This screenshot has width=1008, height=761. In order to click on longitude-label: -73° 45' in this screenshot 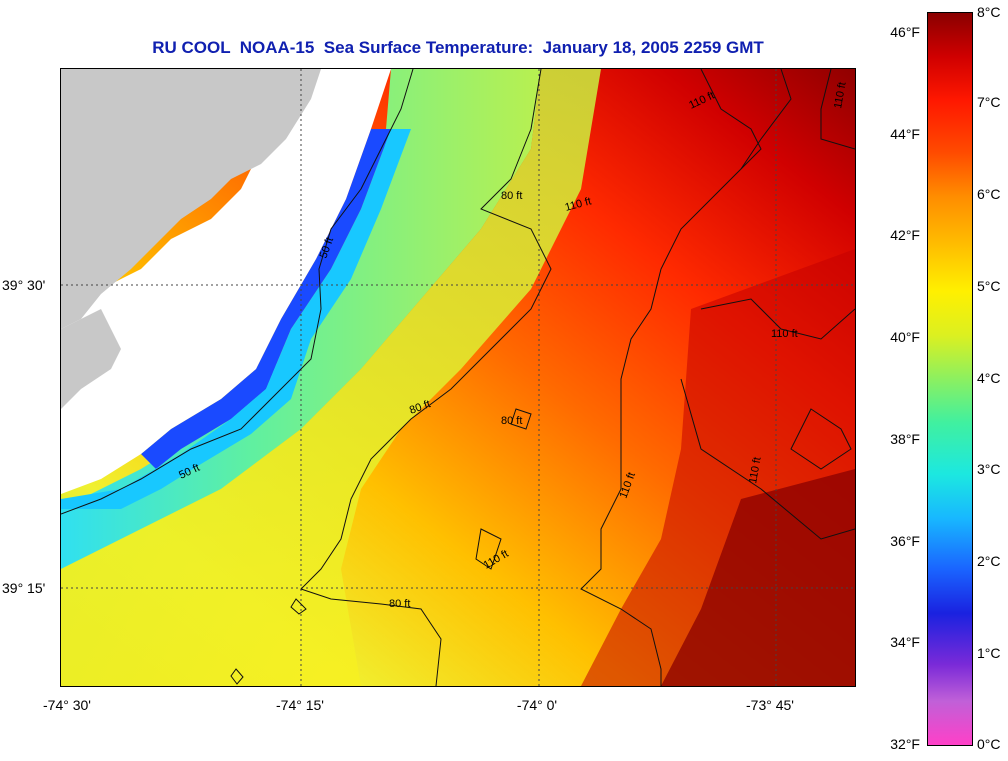, I will do `click(770, 705)`.